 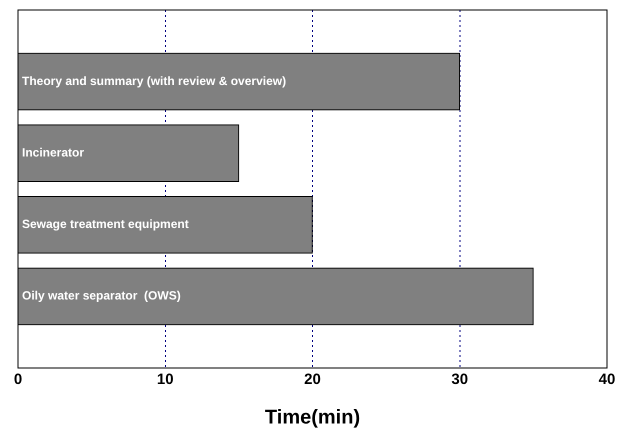 What do you see at coordinates (312, 379) in the screenshot?
I see `x-tick-label: 20` at bounding box center [312, 379].